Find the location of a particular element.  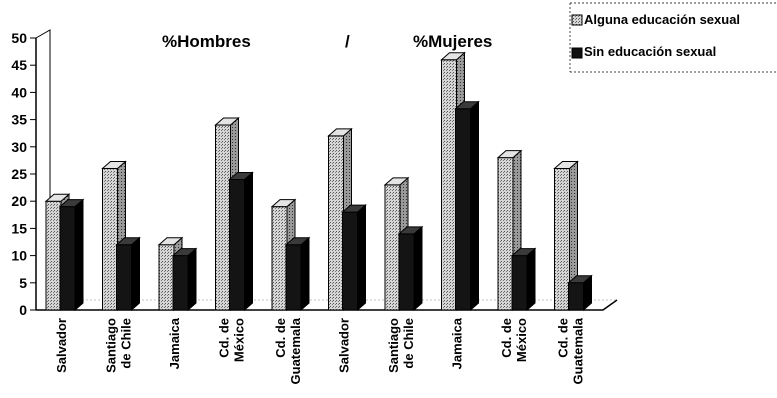

group-label-mujeres: %Mujeres is located at coordinates (452, 41).